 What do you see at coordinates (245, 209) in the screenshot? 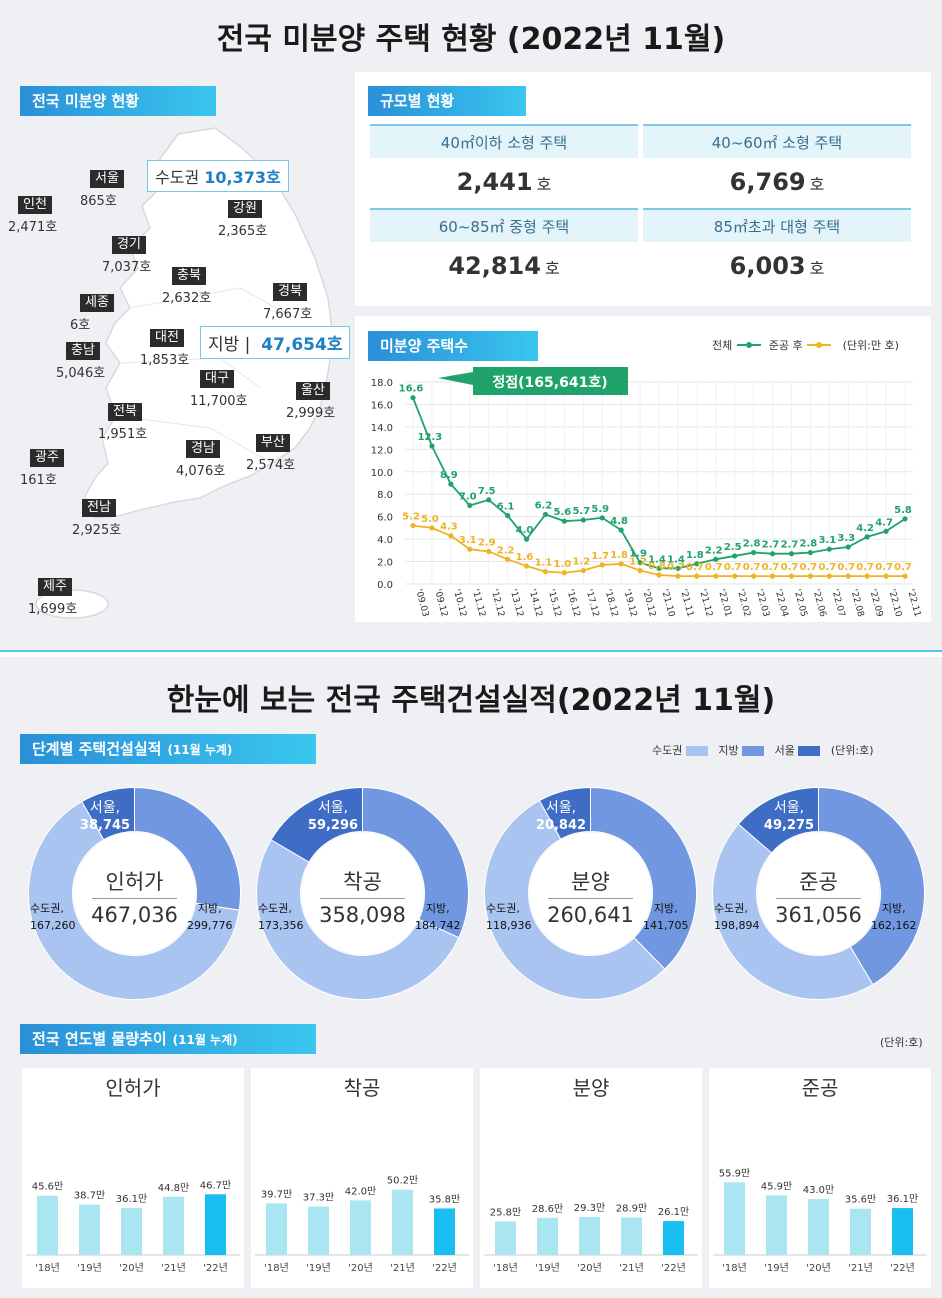
I see `map-region-label: 강원` at bounding box center [245, 209].